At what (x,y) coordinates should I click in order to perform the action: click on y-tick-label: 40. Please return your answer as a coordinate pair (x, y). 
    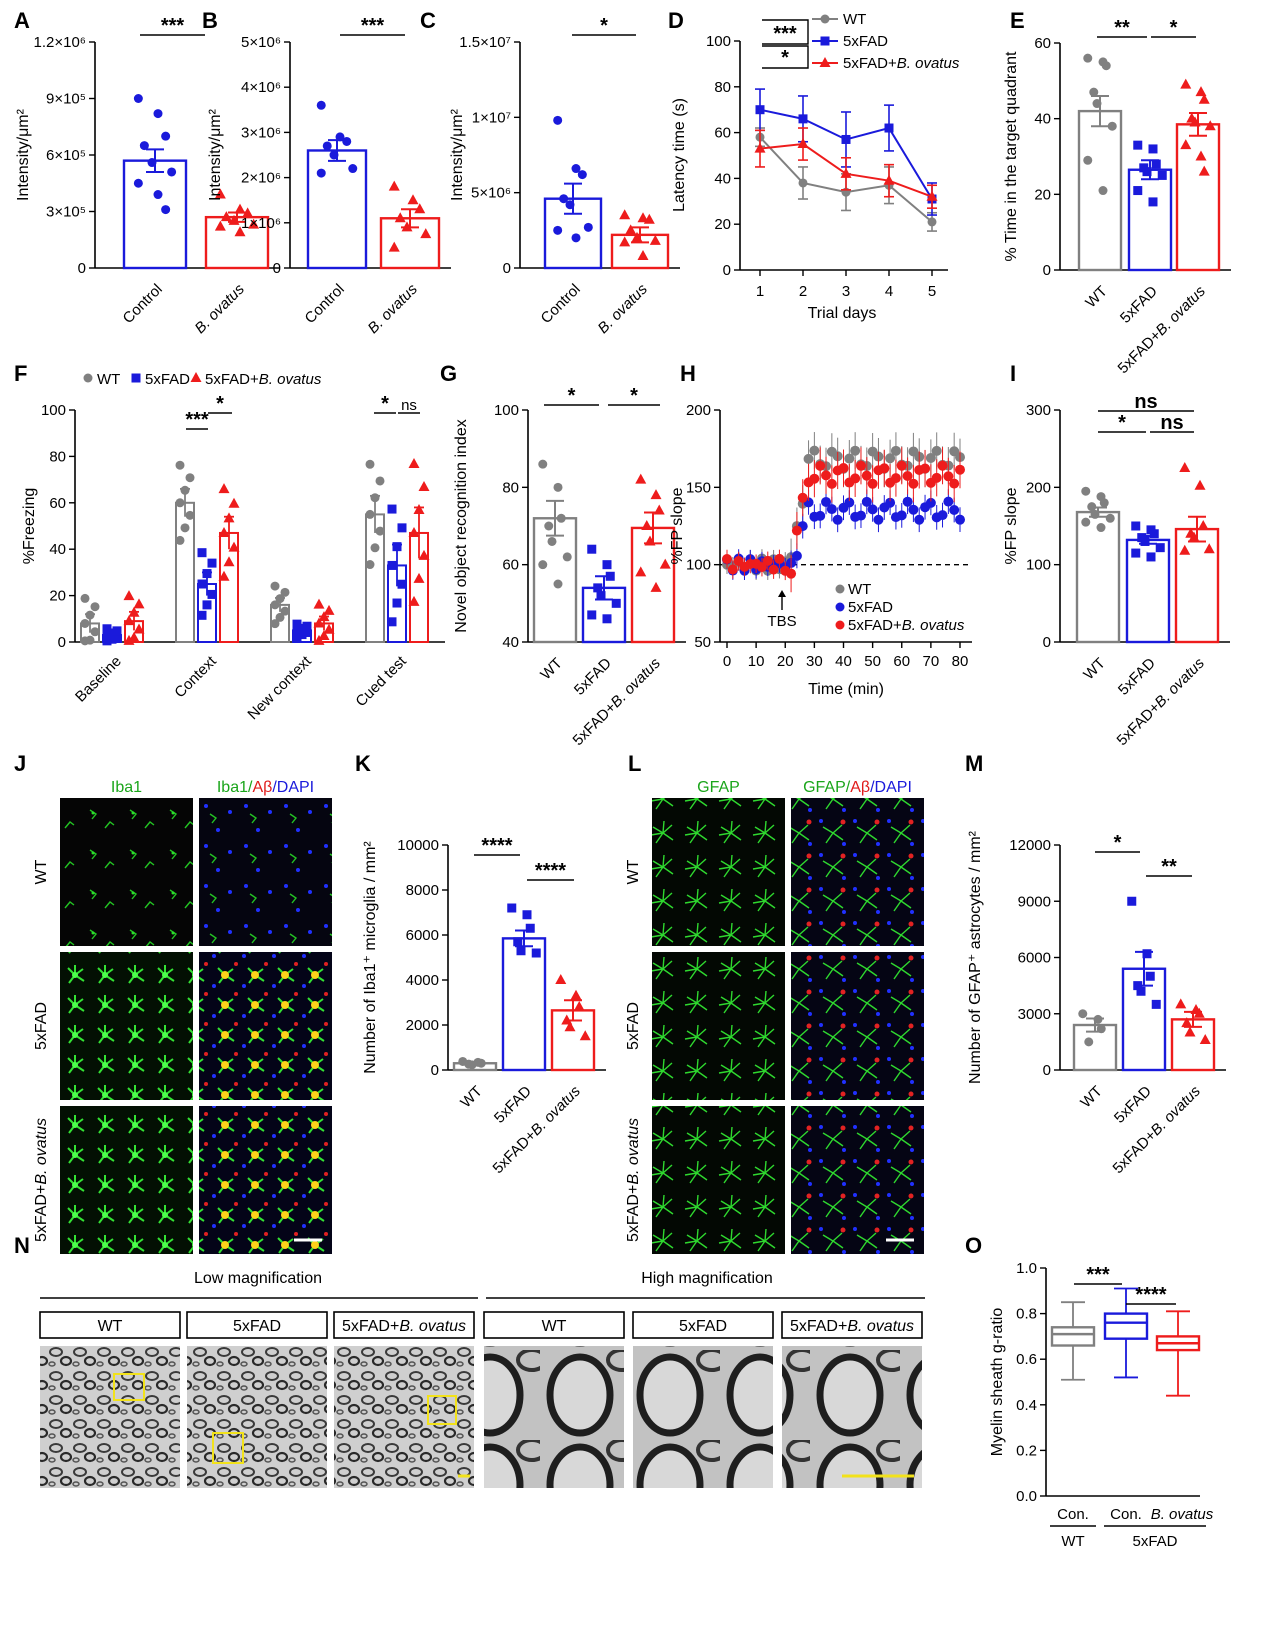
    Looking at the image, I should click on (1042, 119).